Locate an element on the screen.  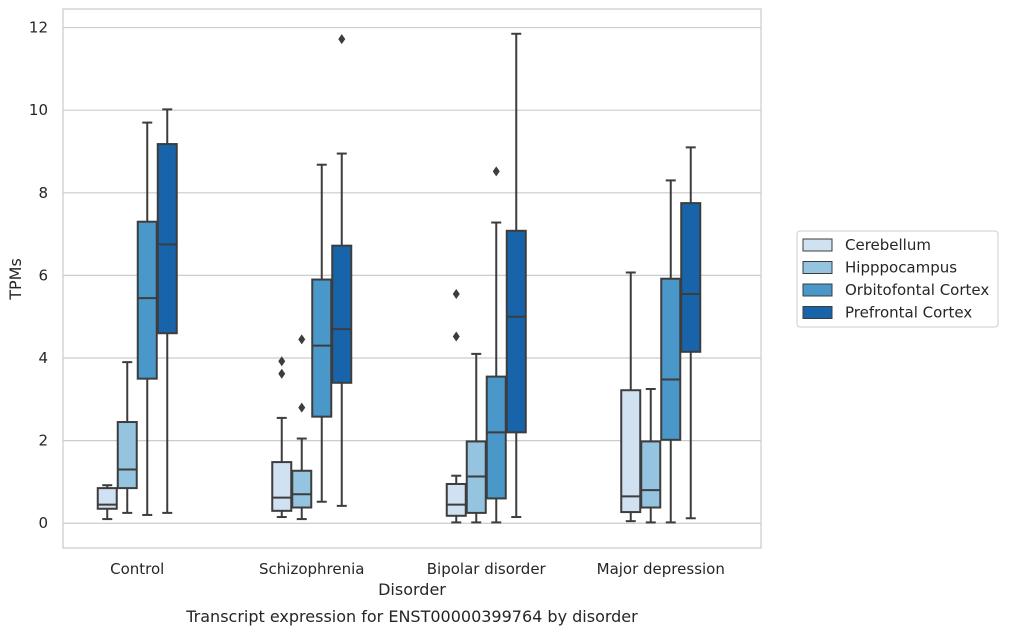
y-tick-label: 6 is located at coordinates (43, 275).